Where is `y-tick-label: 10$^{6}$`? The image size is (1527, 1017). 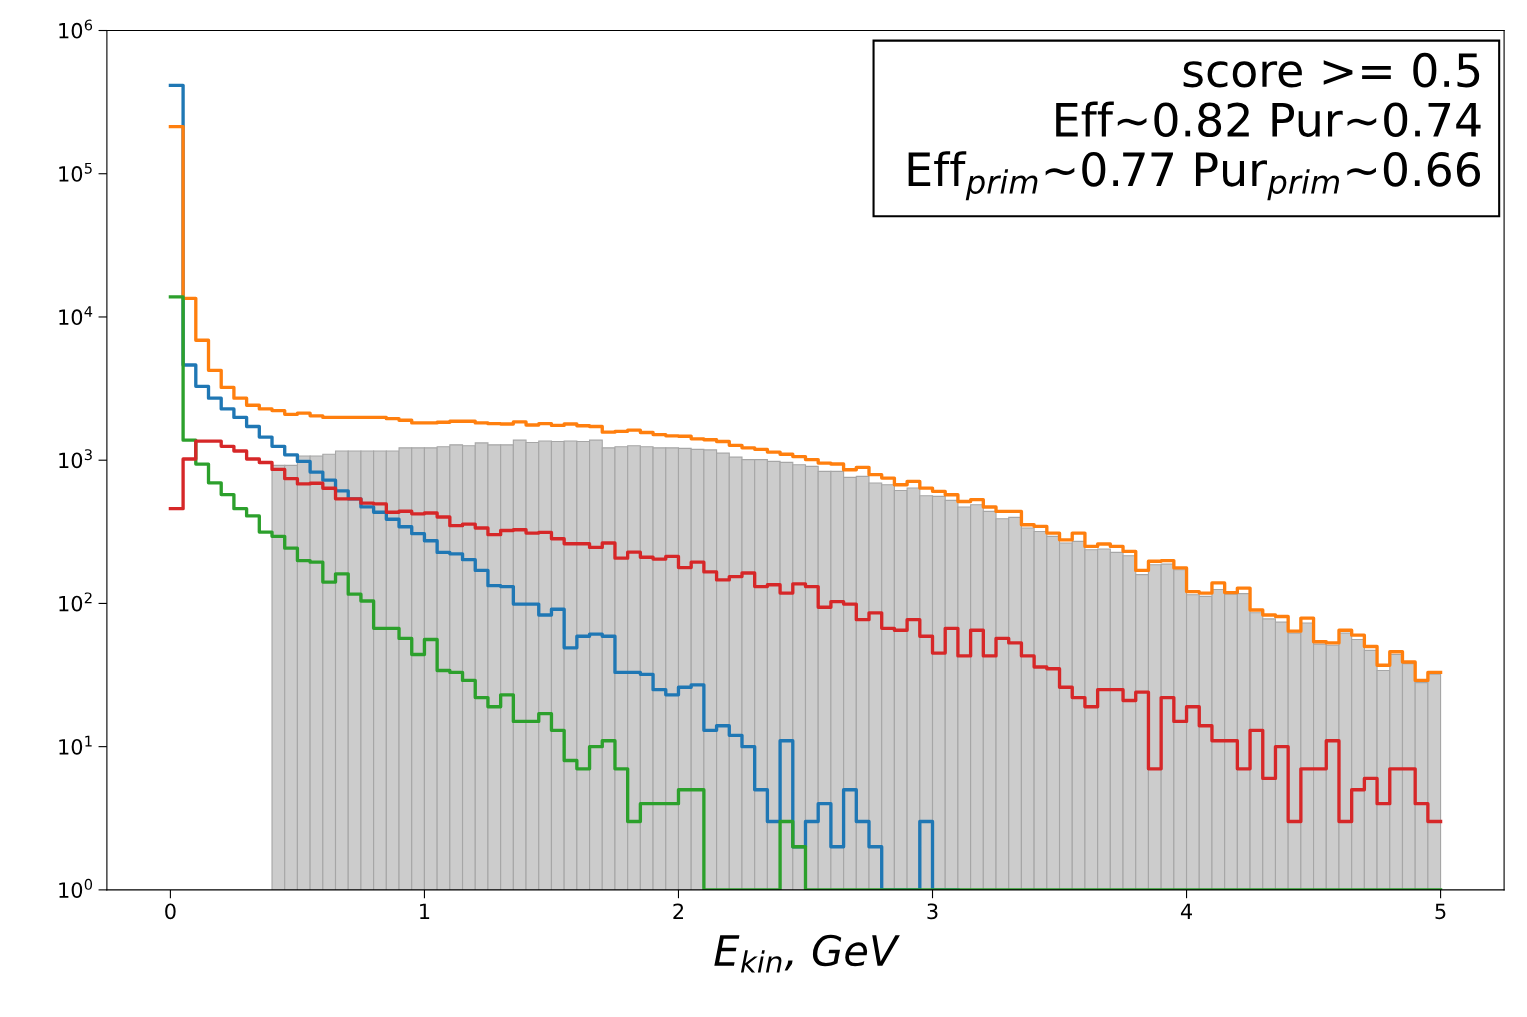 y-tick-label: 10$^{6}$ is located at coordinates (76, 29).